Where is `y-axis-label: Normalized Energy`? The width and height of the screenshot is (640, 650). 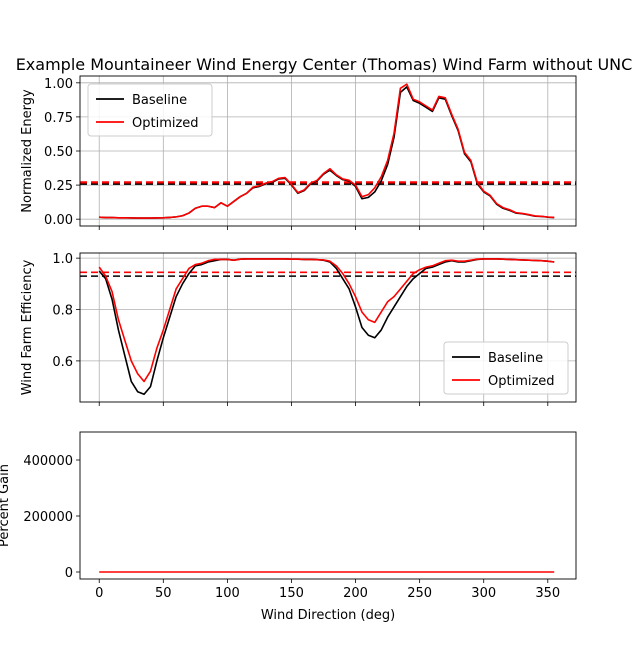
y-axis-label: Normalized Energy is located at coordinates (27, 151).